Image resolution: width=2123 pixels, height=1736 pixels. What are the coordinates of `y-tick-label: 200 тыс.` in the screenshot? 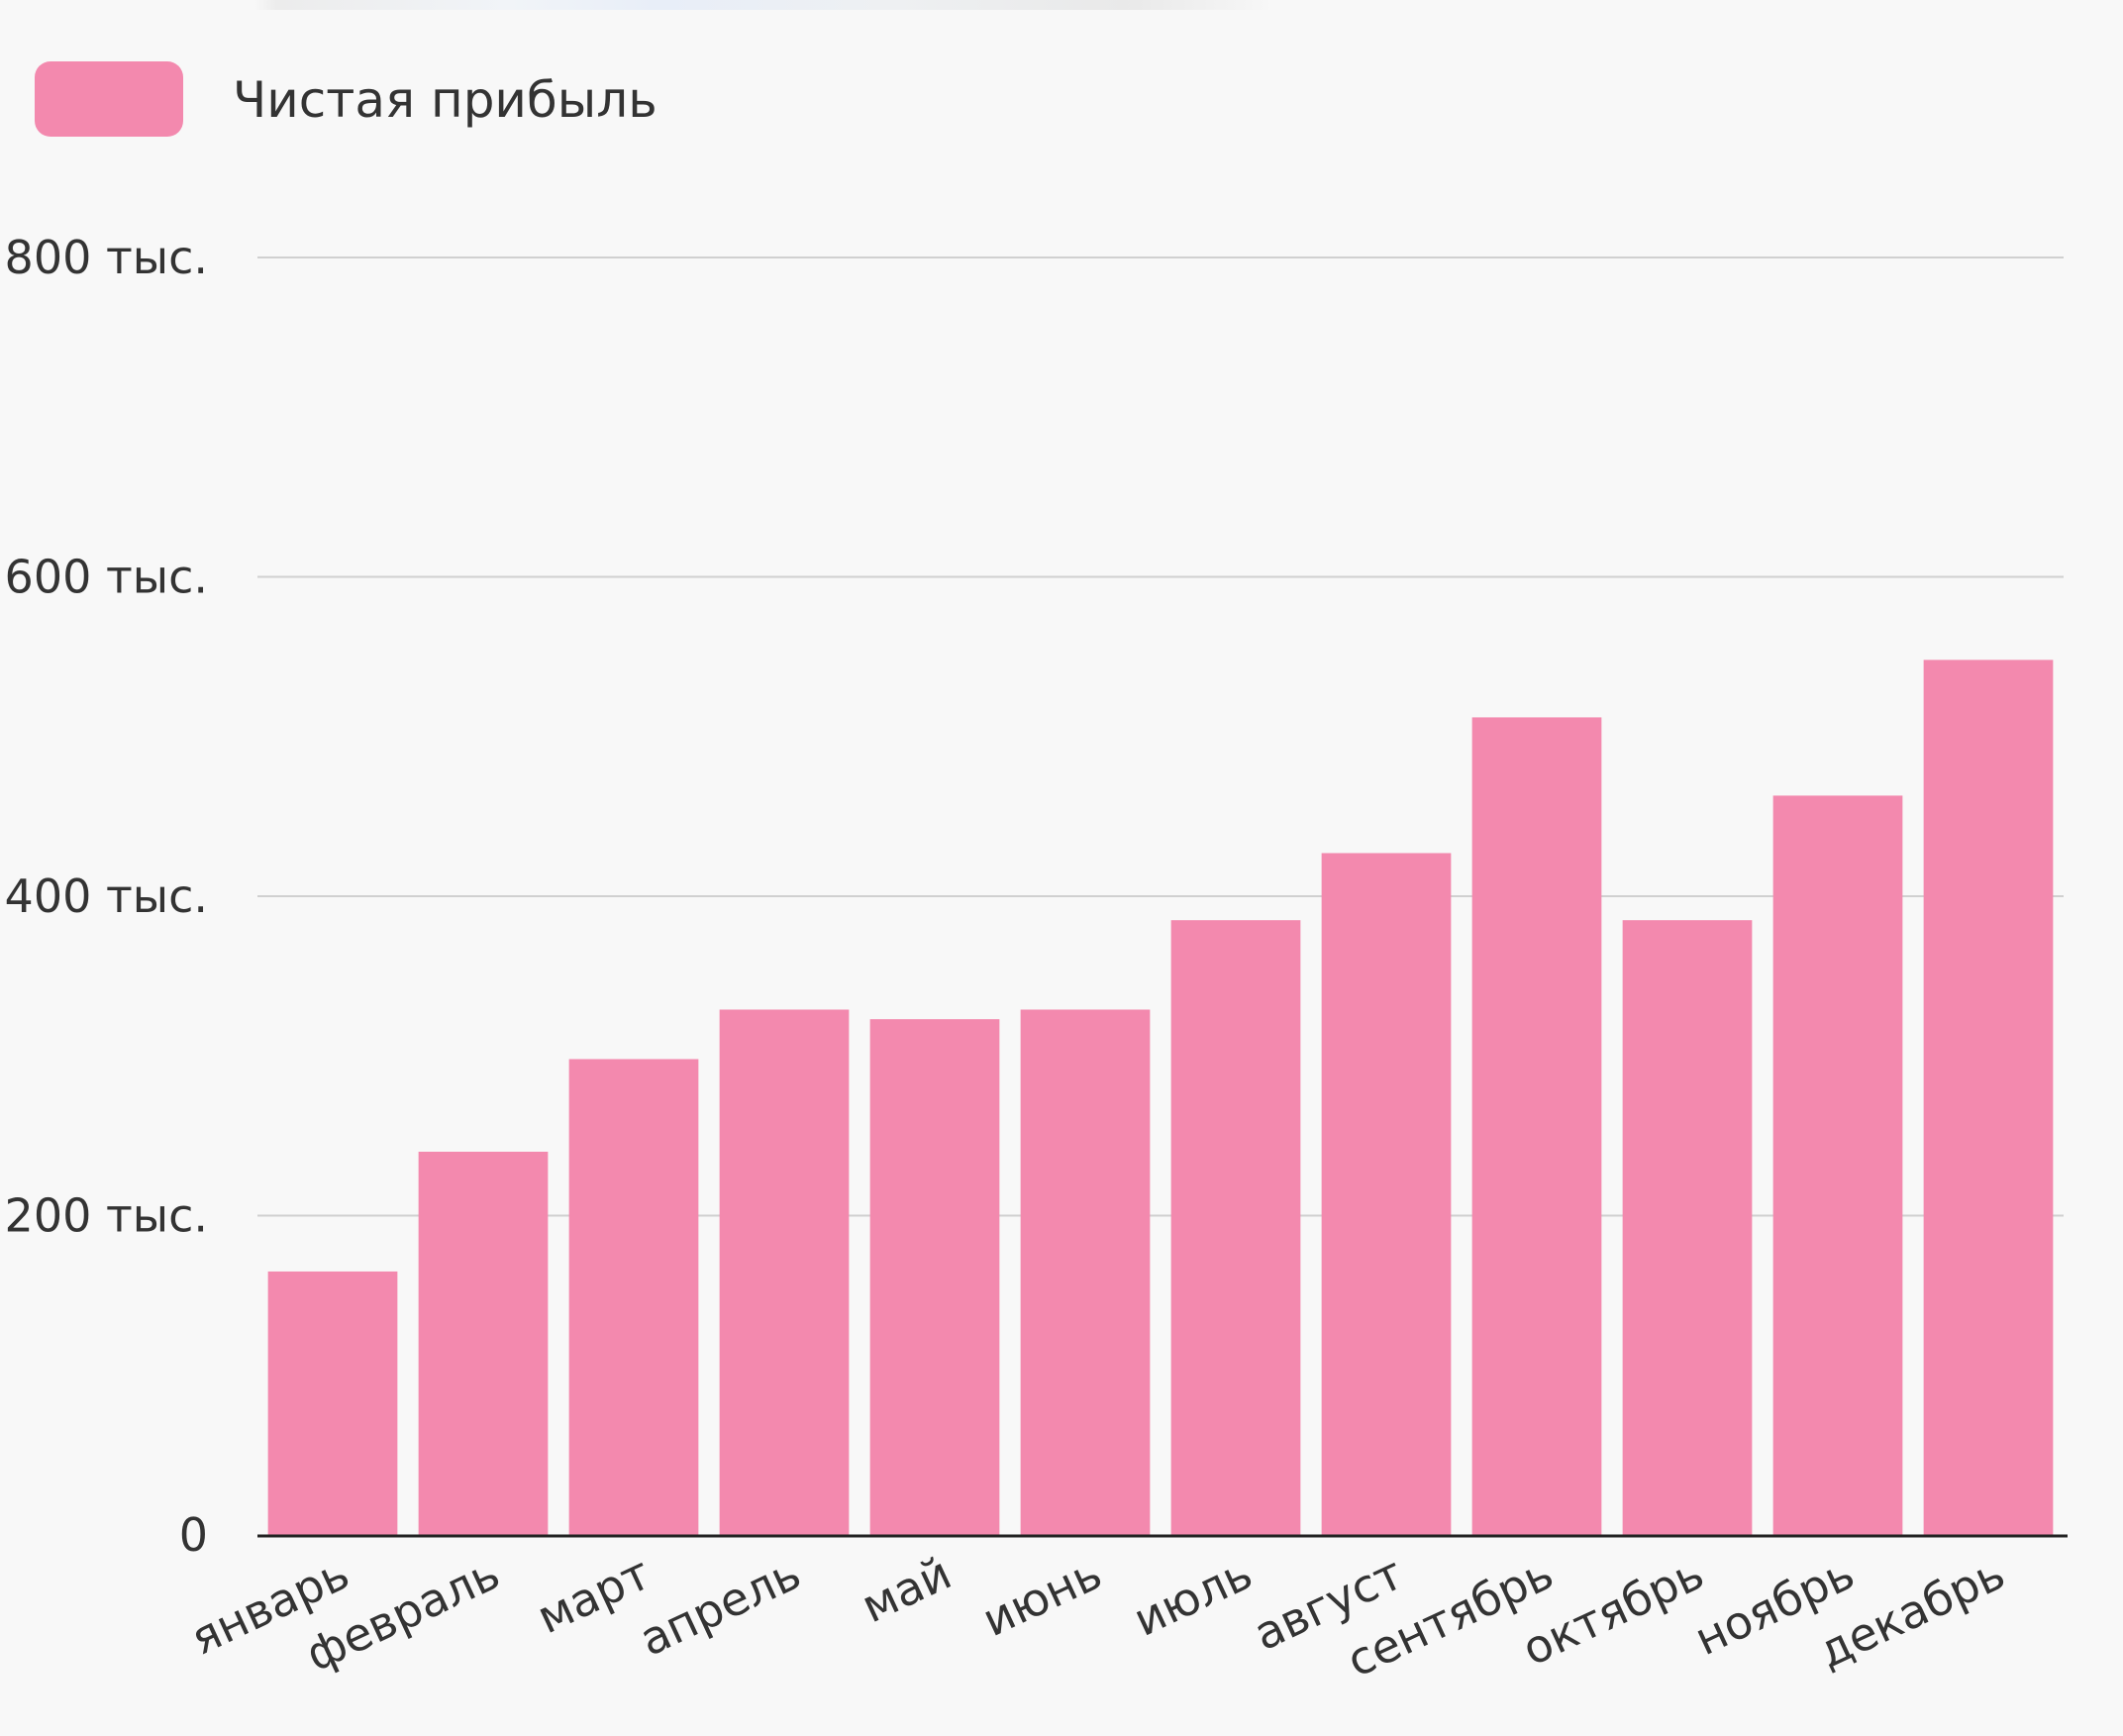 It's located at (106, 1216).